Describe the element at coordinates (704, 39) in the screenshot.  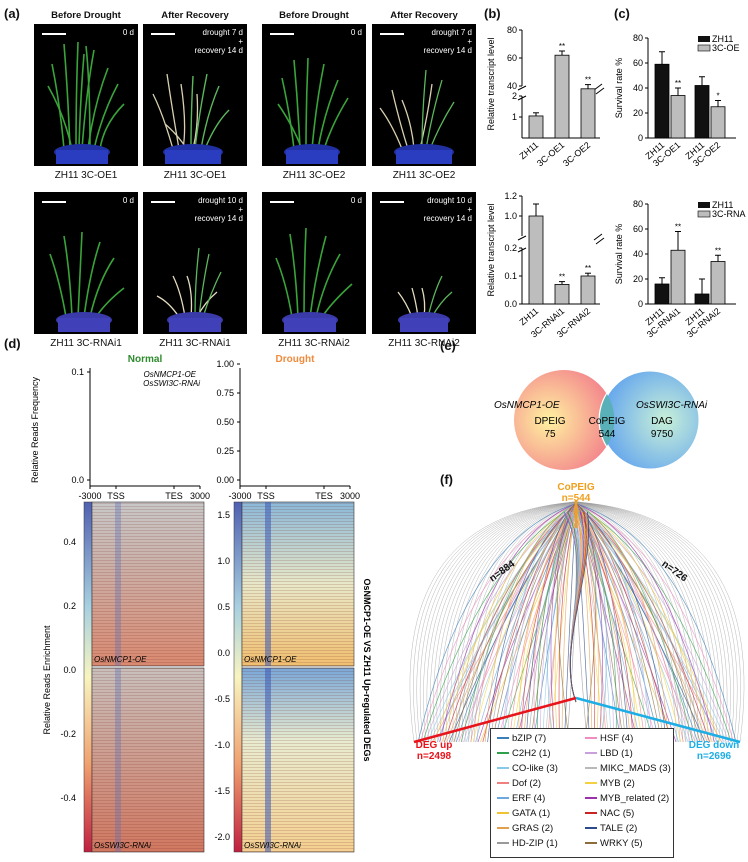
I see `legend-swatch-zh11` at that location.